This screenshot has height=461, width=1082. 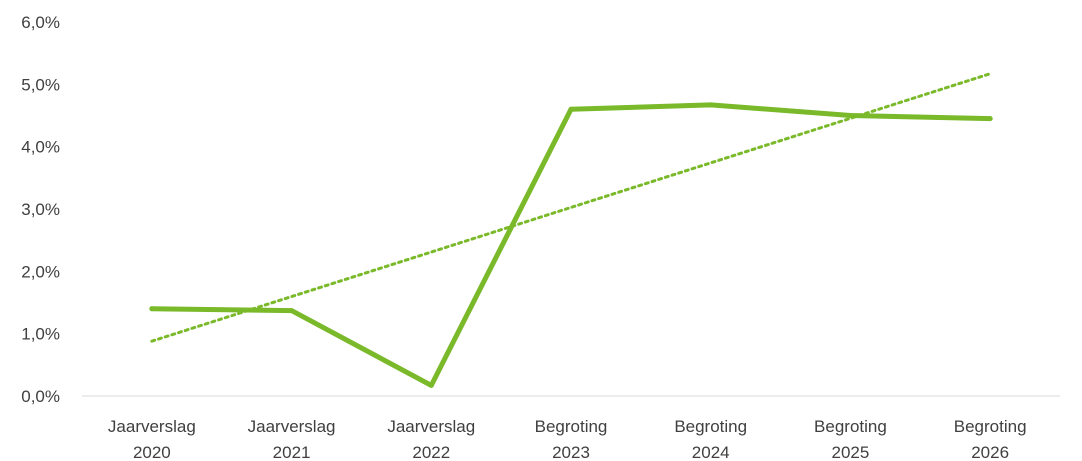 What do you see at coordinates (40, 147) in the screenshot?
I see `y-tick-label: 4,0%` at bounding box center [40, 147].